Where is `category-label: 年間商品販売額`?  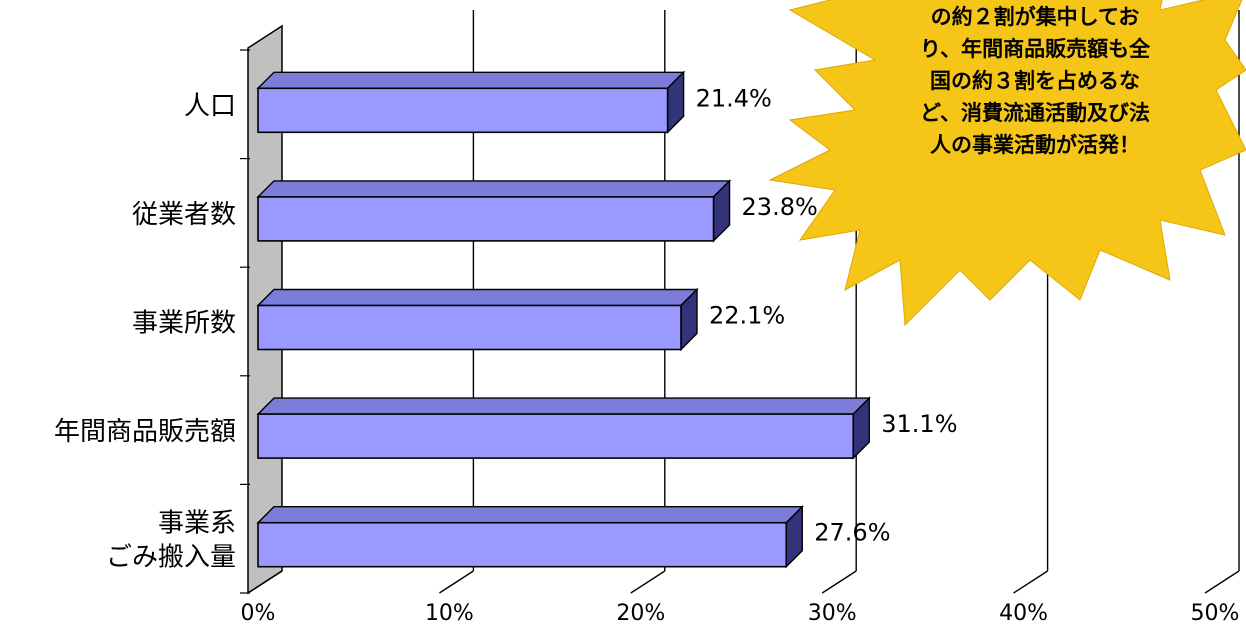 category-label: 年間商品販売額 is located at coordinates (145, 432).